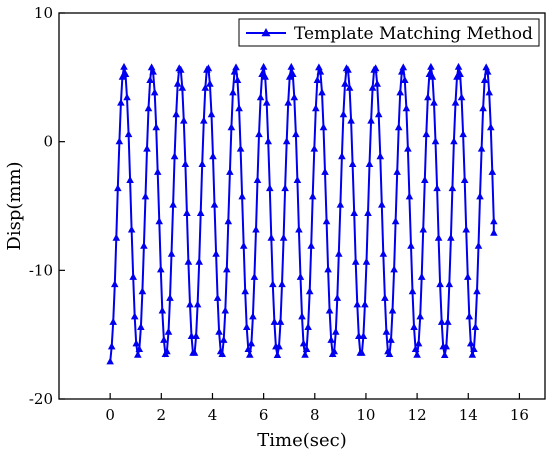 The height and width of the screenshot is (456, 550). What do you see at coordinates (417, 415) in the screenshot?
I see `x-tick-label: 12` at bounding box center [417, 415].